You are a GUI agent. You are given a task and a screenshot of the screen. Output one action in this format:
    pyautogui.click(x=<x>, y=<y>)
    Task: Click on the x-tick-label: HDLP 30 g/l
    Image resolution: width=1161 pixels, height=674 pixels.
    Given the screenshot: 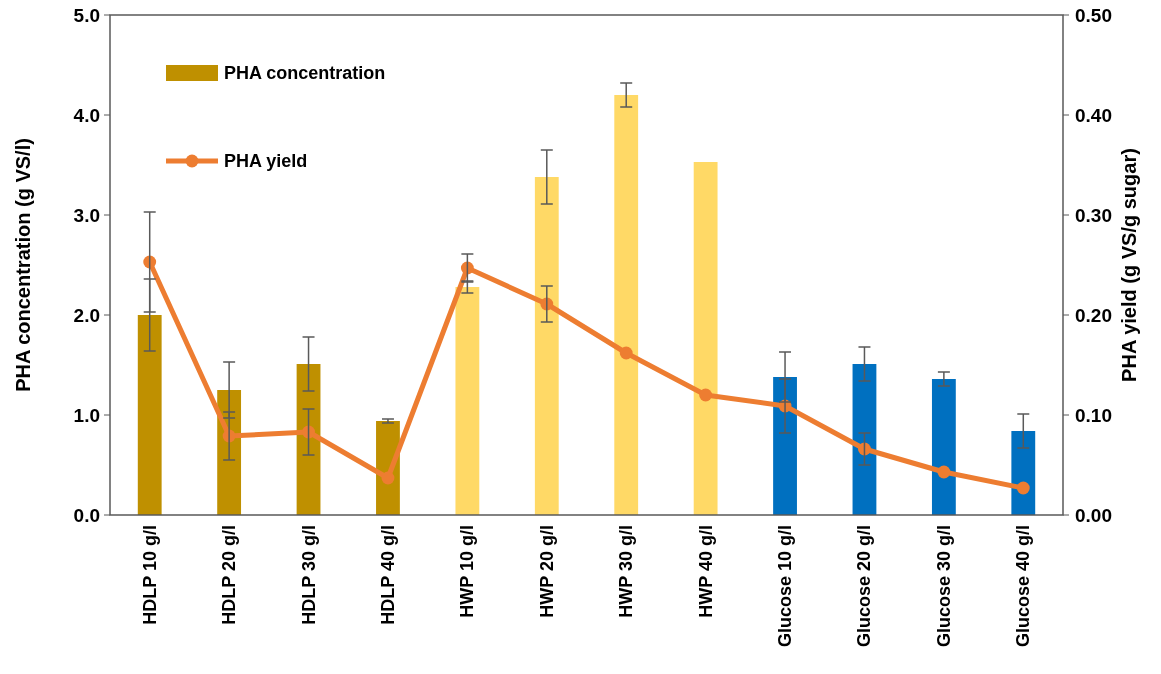 What is the action you would take?
    pyautogui.click(x=308, y=575)
    